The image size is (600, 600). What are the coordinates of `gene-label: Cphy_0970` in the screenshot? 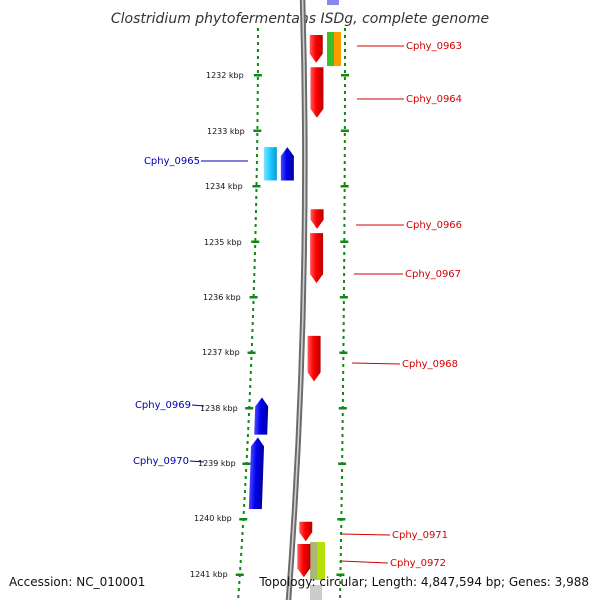 It's located at (161, 461).